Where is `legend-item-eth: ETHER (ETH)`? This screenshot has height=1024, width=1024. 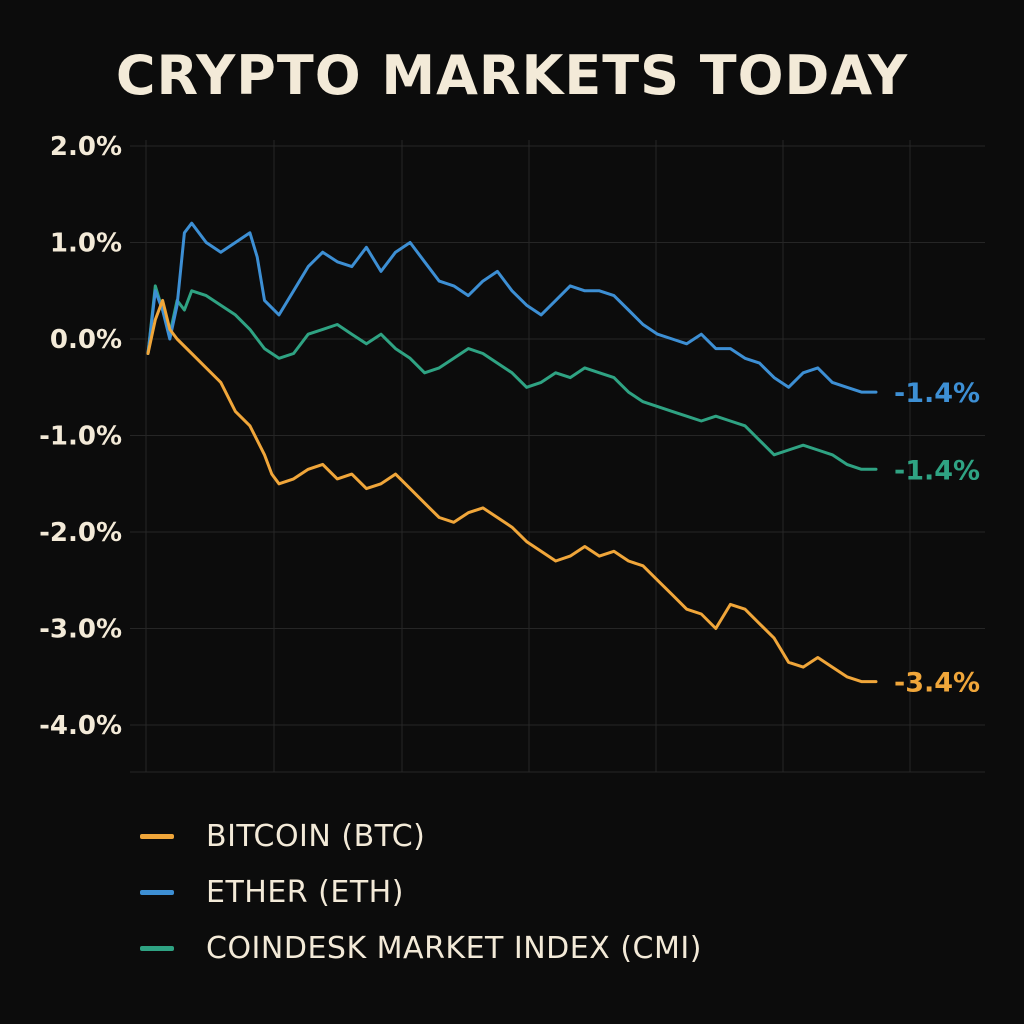
legend-item-eth: ETHER (ETH) is located at coordinates (421, 892).